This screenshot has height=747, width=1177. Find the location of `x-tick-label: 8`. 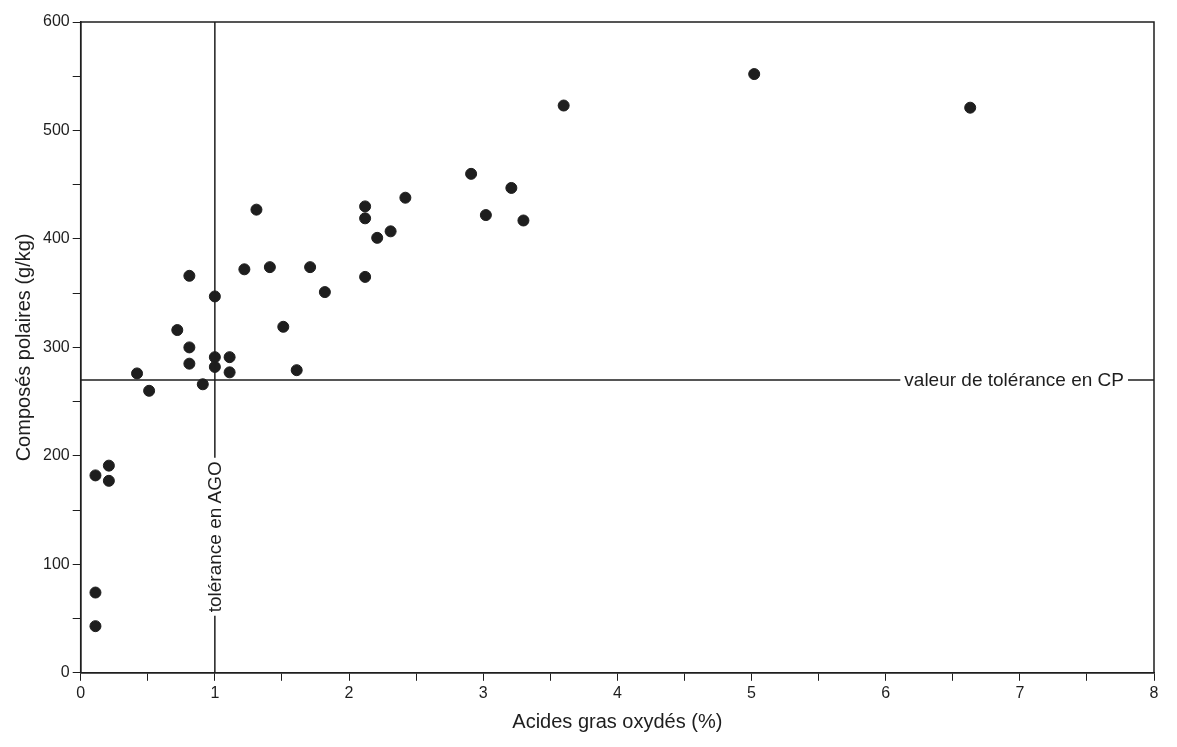

x-tick-label: 8 is located at coordinates (1154, 692).